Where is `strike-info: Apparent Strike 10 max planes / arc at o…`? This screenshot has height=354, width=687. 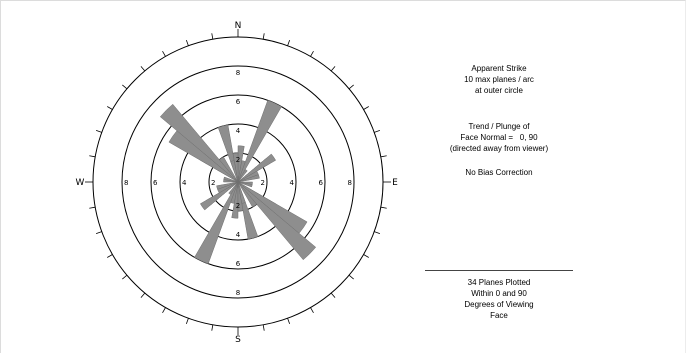
strike-info: Apparent Strike 10 max planes / arc at o… is located at coordinates (499, 79).